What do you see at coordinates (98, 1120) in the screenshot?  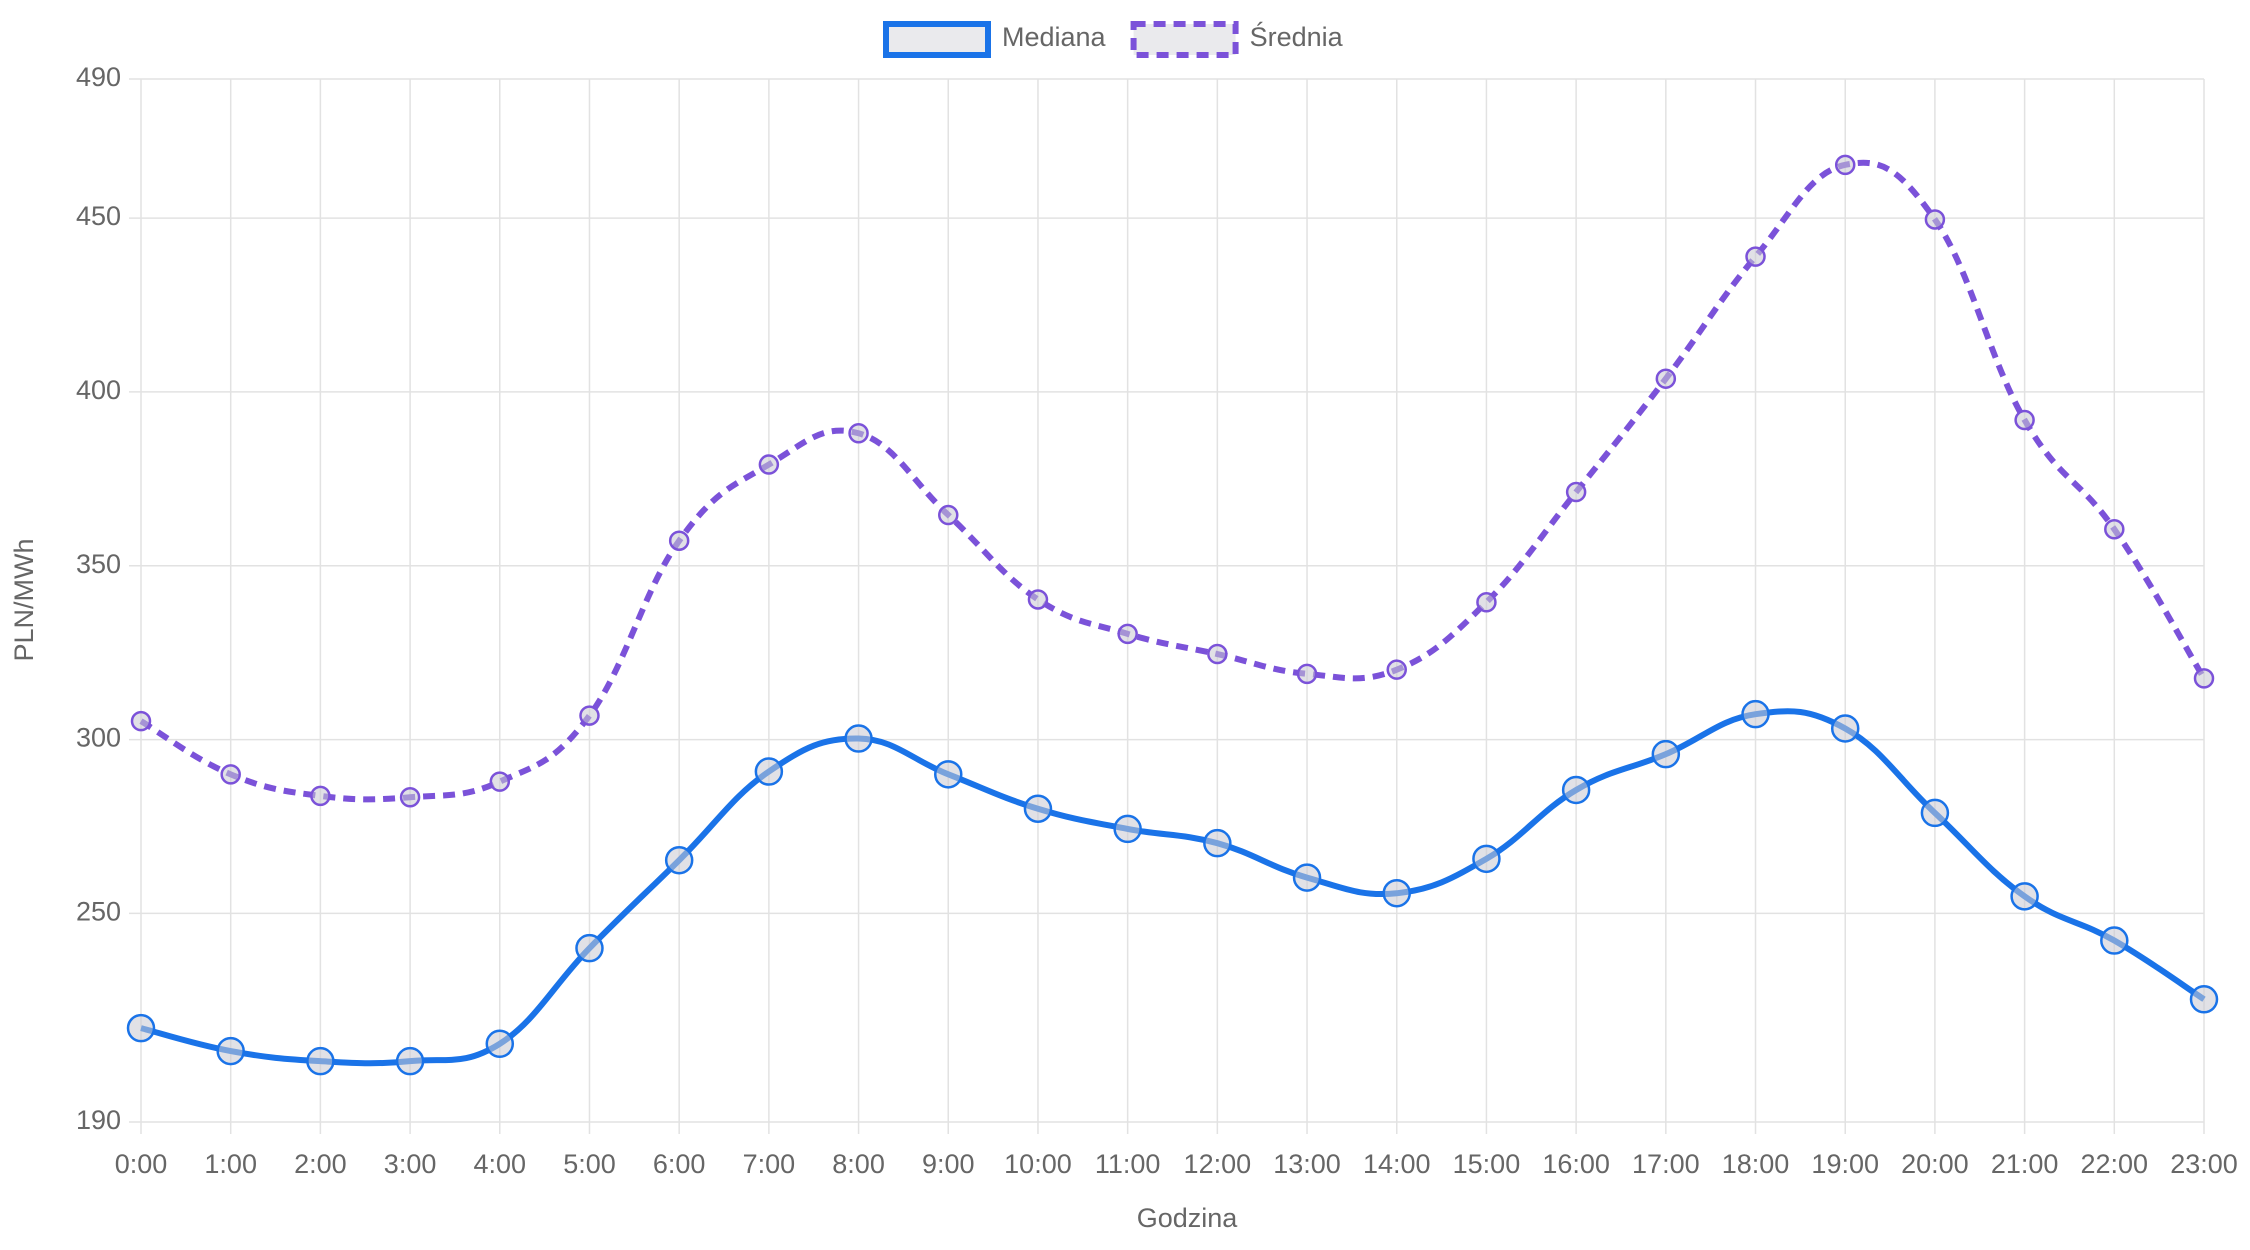 I see `y-tick-label: 190` at bounding box center [98, 1120].